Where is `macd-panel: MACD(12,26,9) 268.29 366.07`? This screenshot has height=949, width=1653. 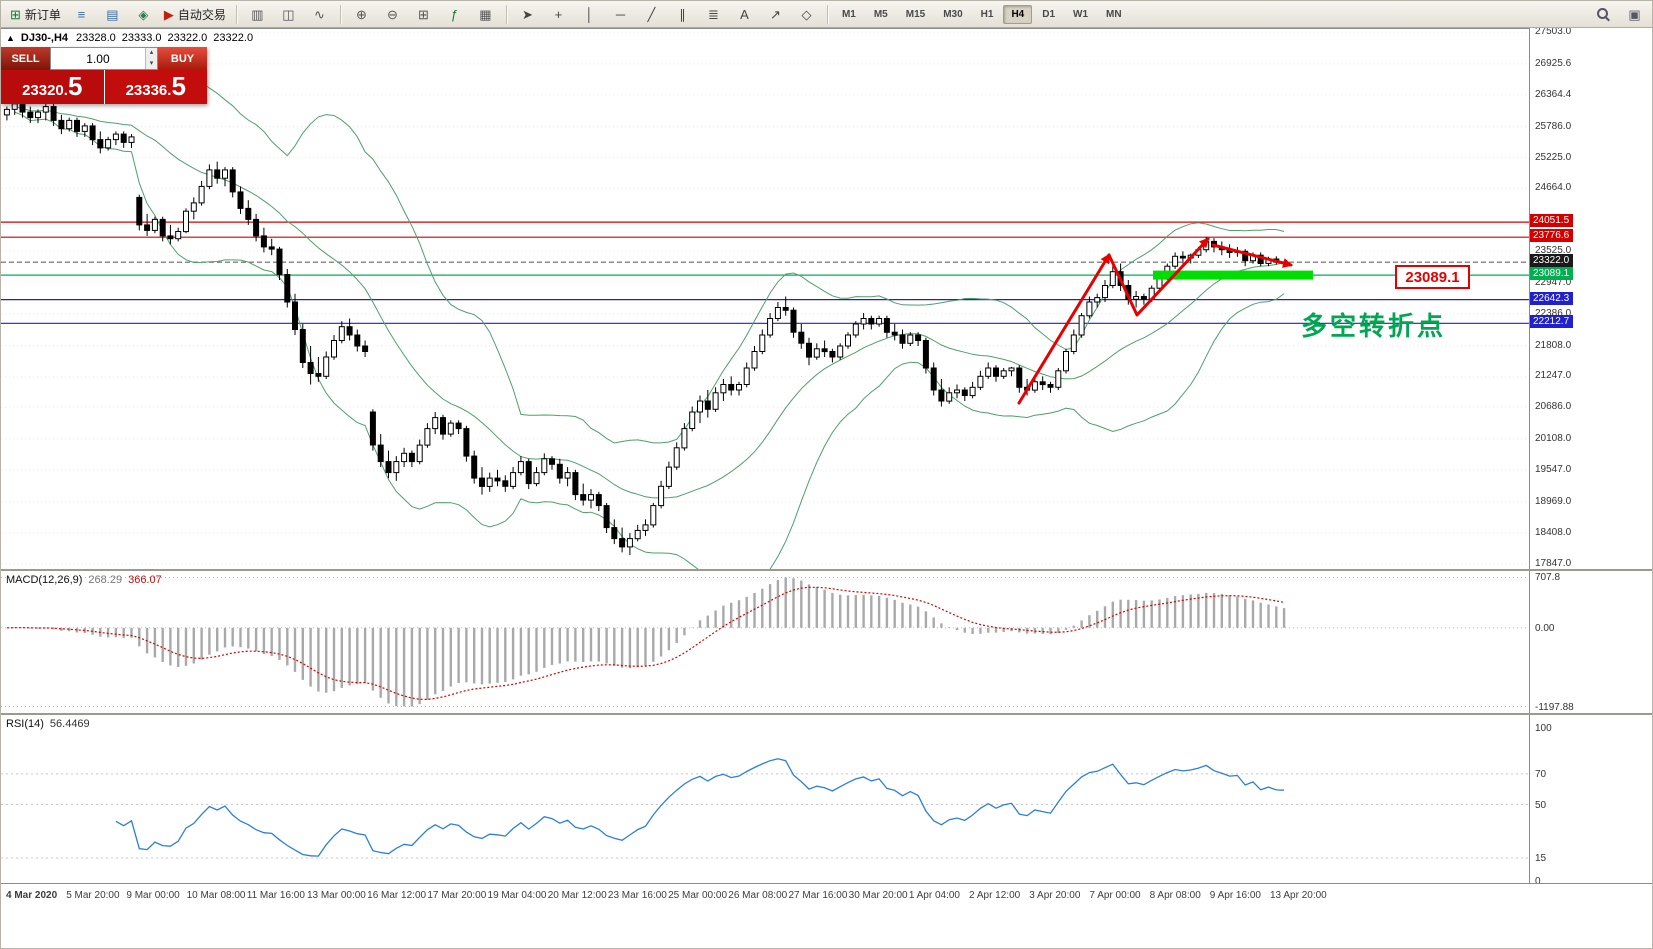 macd-panel: MACD(12,26,9) 268.29 366.07 is located at coordinates (765, 642).